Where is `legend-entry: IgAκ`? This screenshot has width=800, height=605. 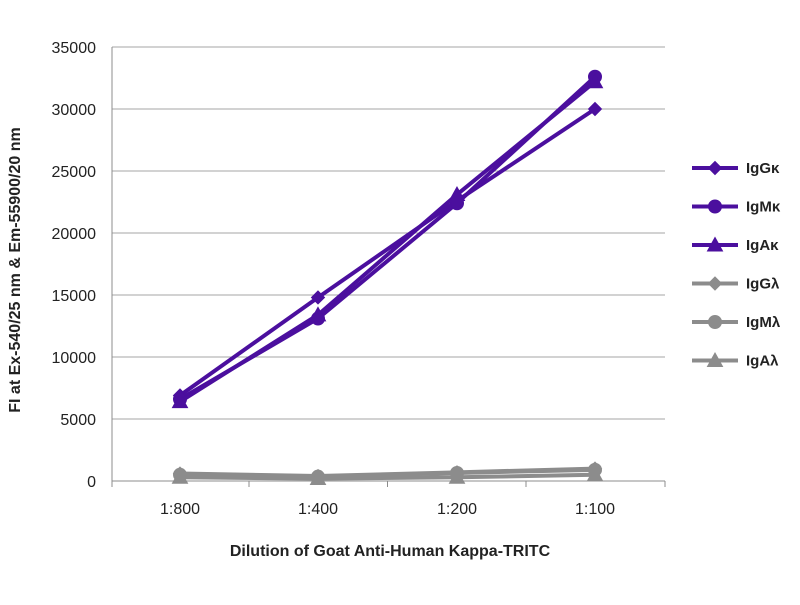
legend-entry: IgAκ is located at coordinates (735, 245).